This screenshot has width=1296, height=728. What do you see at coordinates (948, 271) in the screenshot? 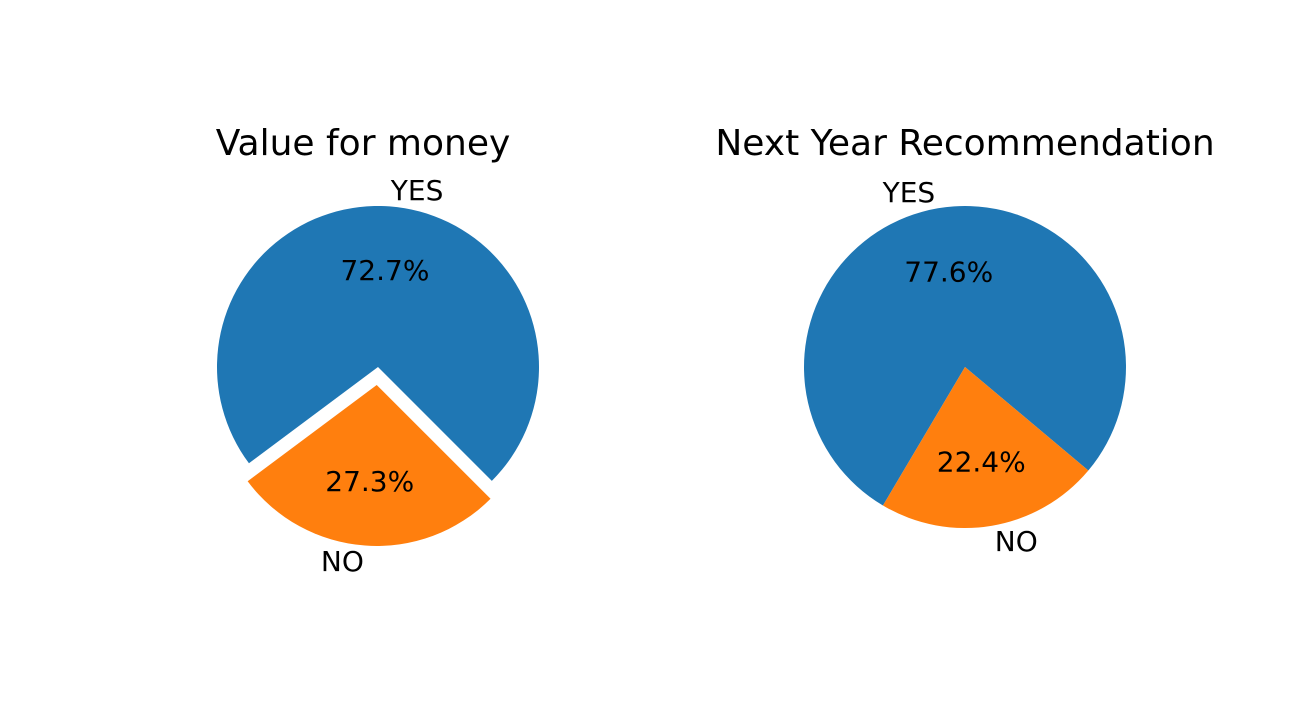
I see `slice-percent-label: 77.6%` at bounding box center [948, 271].